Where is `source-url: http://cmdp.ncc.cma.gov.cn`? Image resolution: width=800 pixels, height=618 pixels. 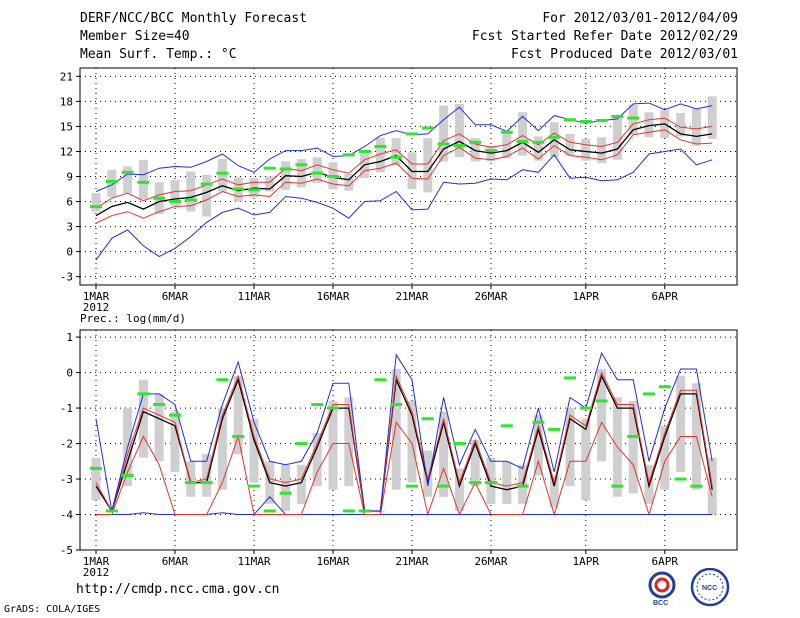
source-url: http://cmdp.ncc.cma.gov.cn is located at coordinates (178, 589).